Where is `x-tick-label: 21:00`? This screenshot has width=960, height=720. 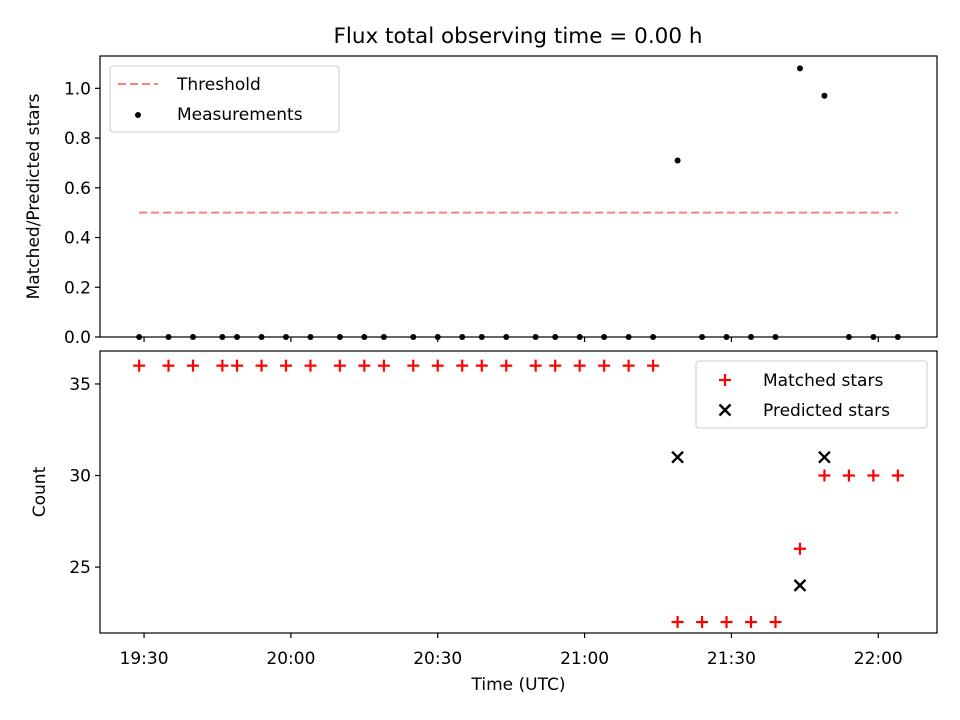
x-tick-label: 21:00 is located at coordinates (584, 659).